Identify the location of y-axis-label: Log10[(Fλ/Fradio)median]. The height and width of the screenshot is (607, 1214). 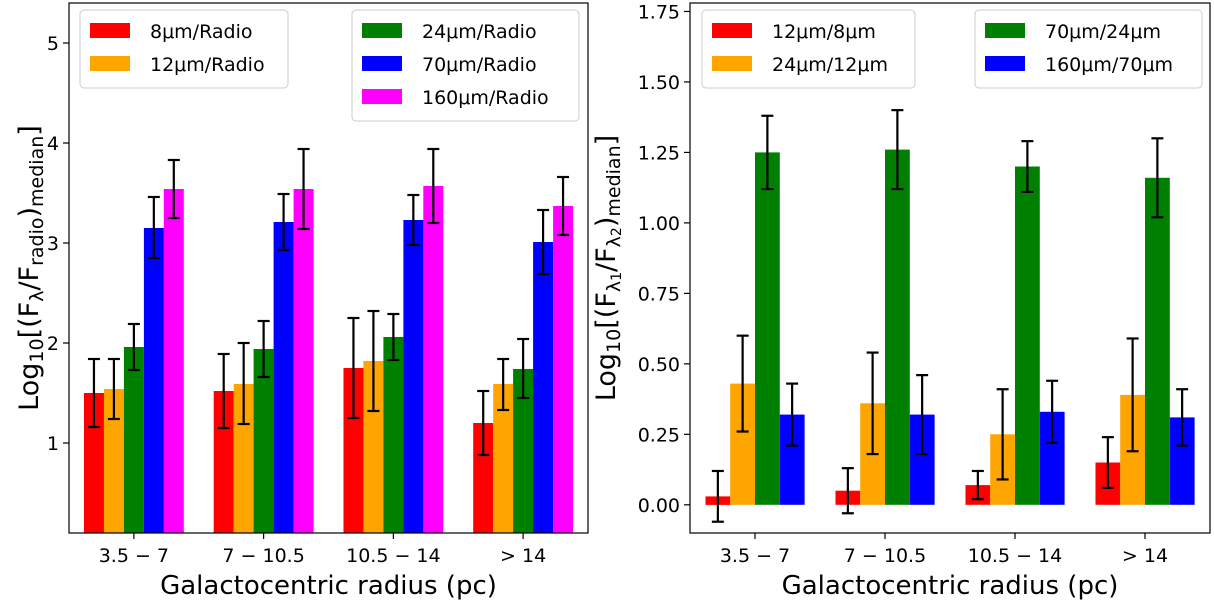
(31, 268).